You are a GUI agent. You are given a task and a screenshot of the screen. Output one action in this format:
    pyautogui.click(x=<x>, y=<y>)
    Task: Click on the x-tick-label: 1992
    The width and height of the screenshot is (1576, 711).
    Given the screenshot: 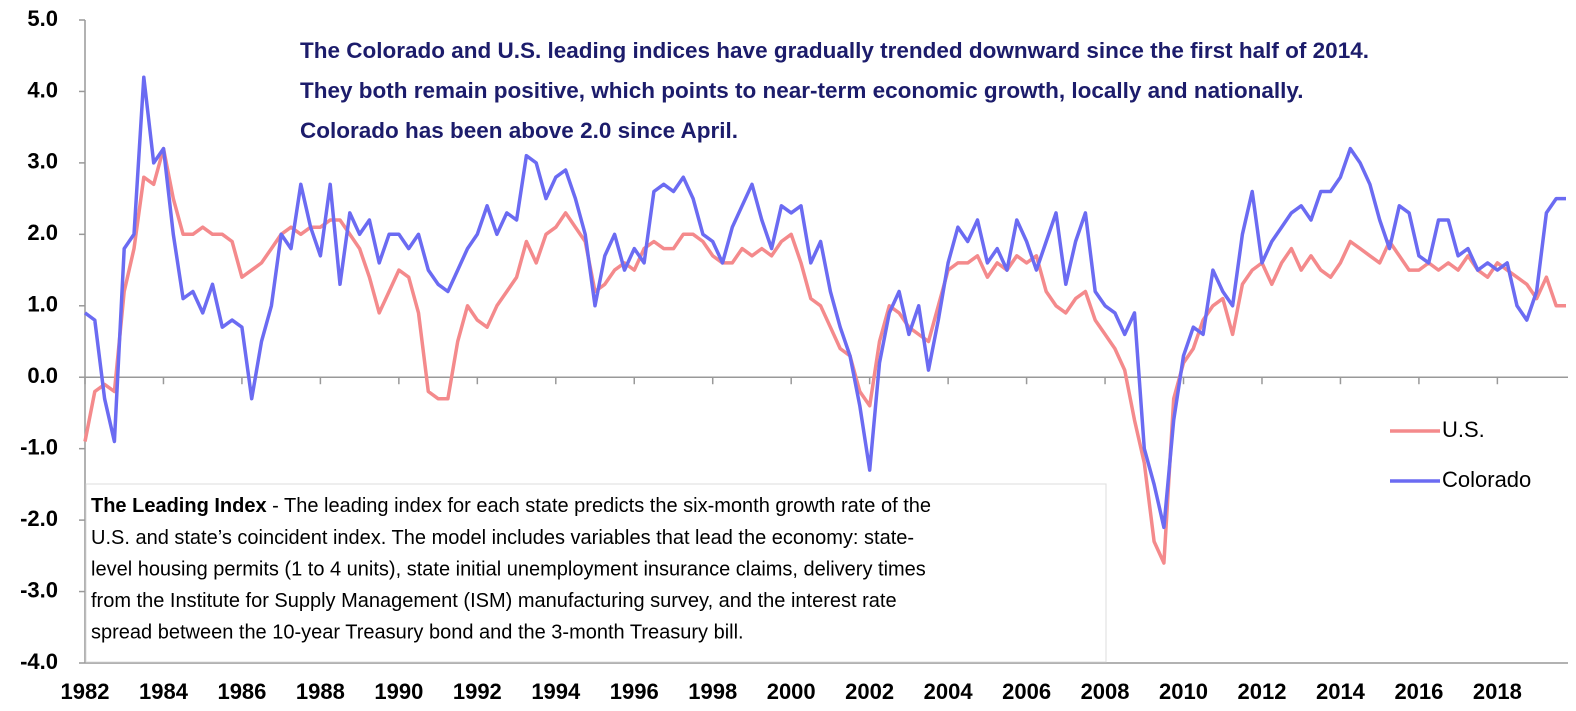 What is the action you would take?
    pyautogui.click(x=477, y=691)
    